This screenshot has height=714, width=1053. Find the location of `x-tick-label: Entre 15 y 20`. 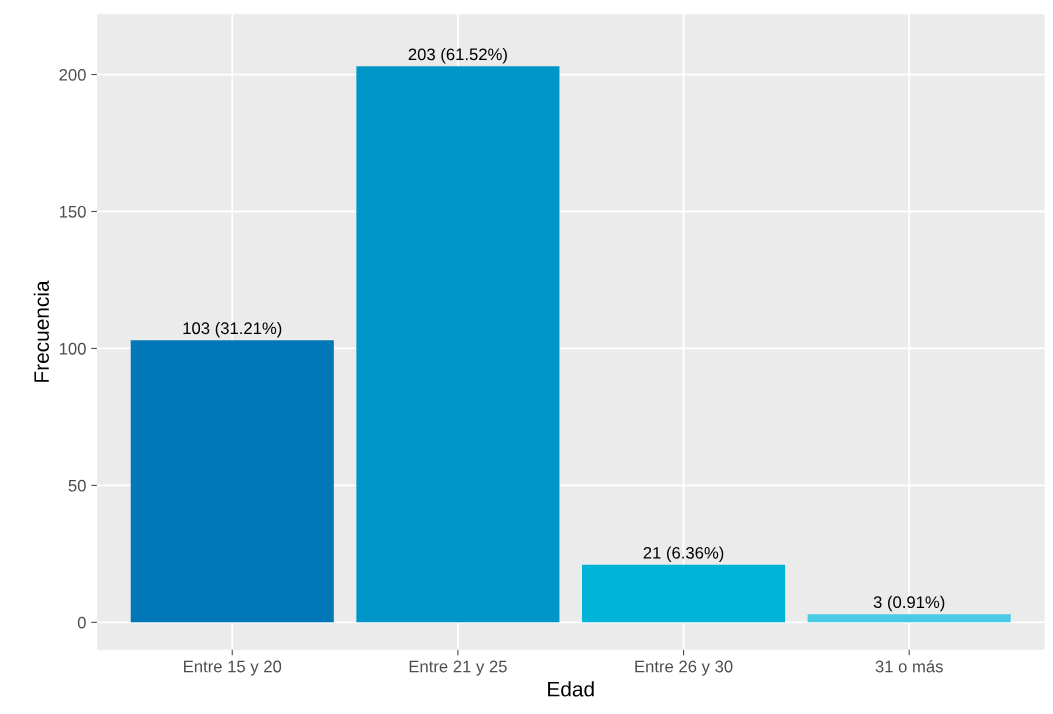

x-tick-label: Entre 15 y 20 is located at coordinates (233, 668).